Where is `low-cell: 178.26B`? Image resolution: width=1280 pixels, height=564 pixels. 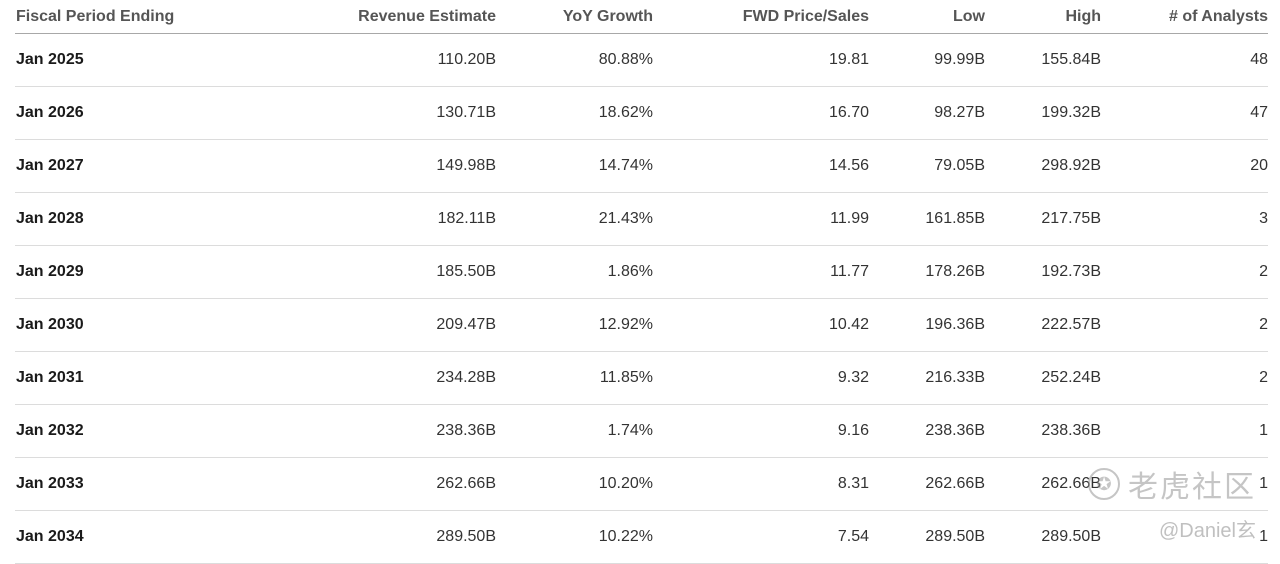
low-cell: 178.26B is located at coordinates (927, 272).